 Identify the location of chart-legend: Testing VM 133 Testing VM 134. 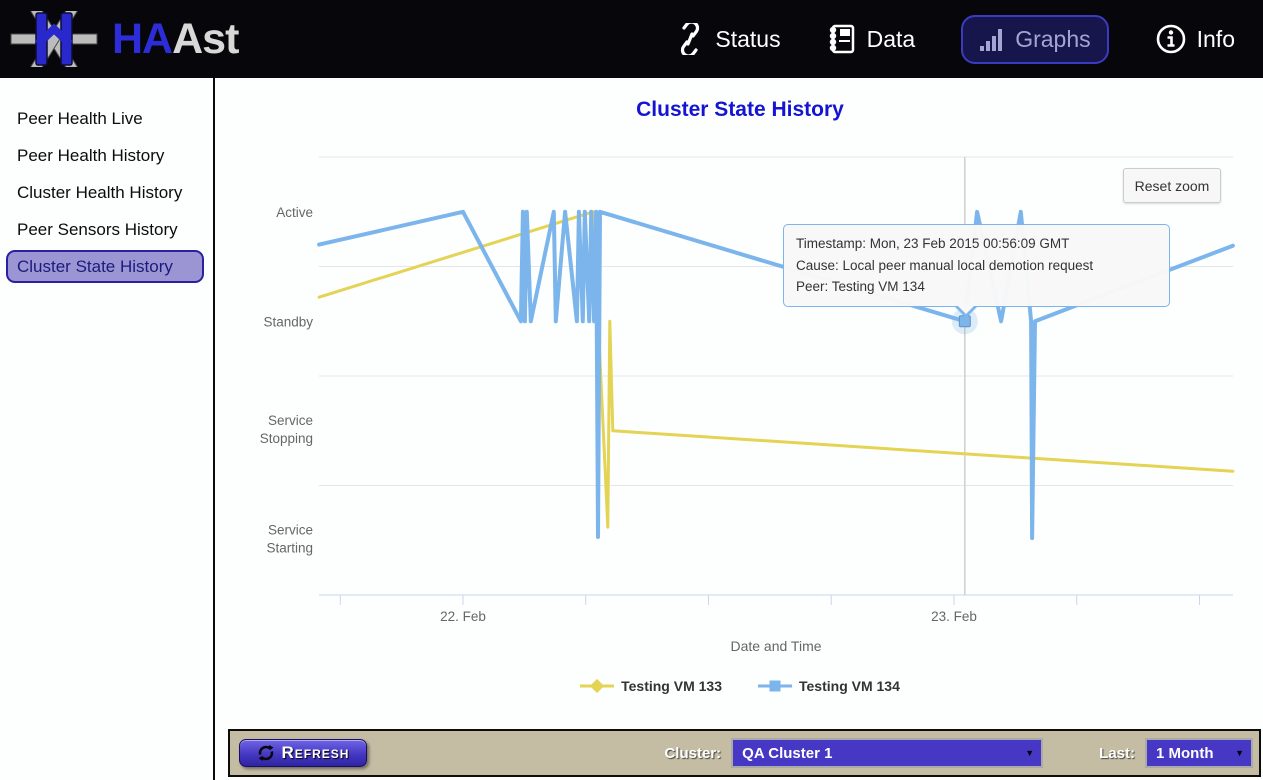
(740, 686).